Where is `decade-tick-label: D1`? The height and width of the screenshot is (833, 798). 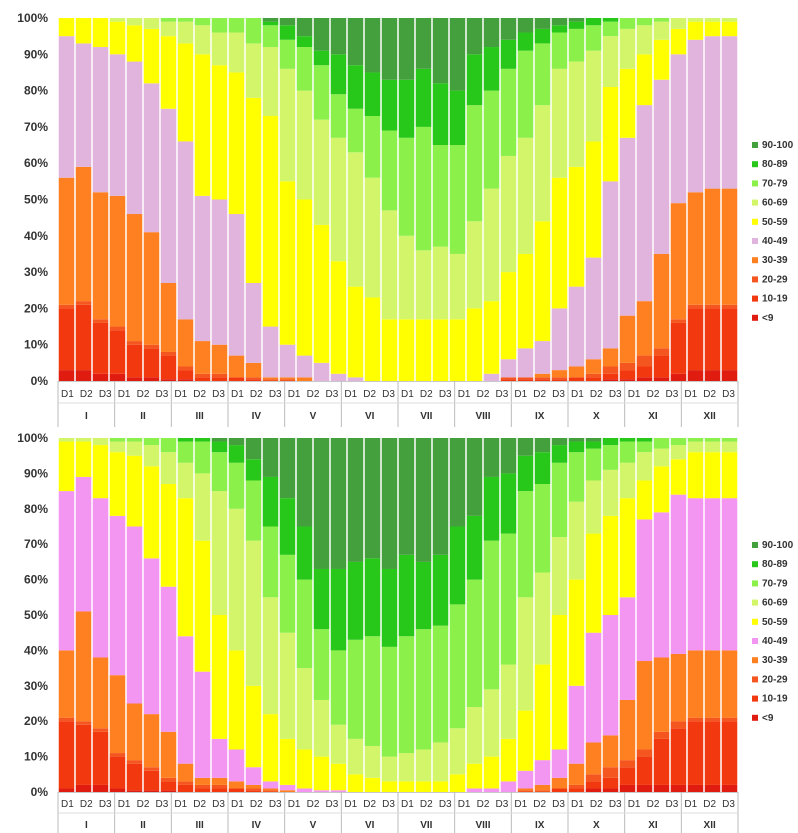
decade-tick-label: D1 is located at coordinates (464, 804).